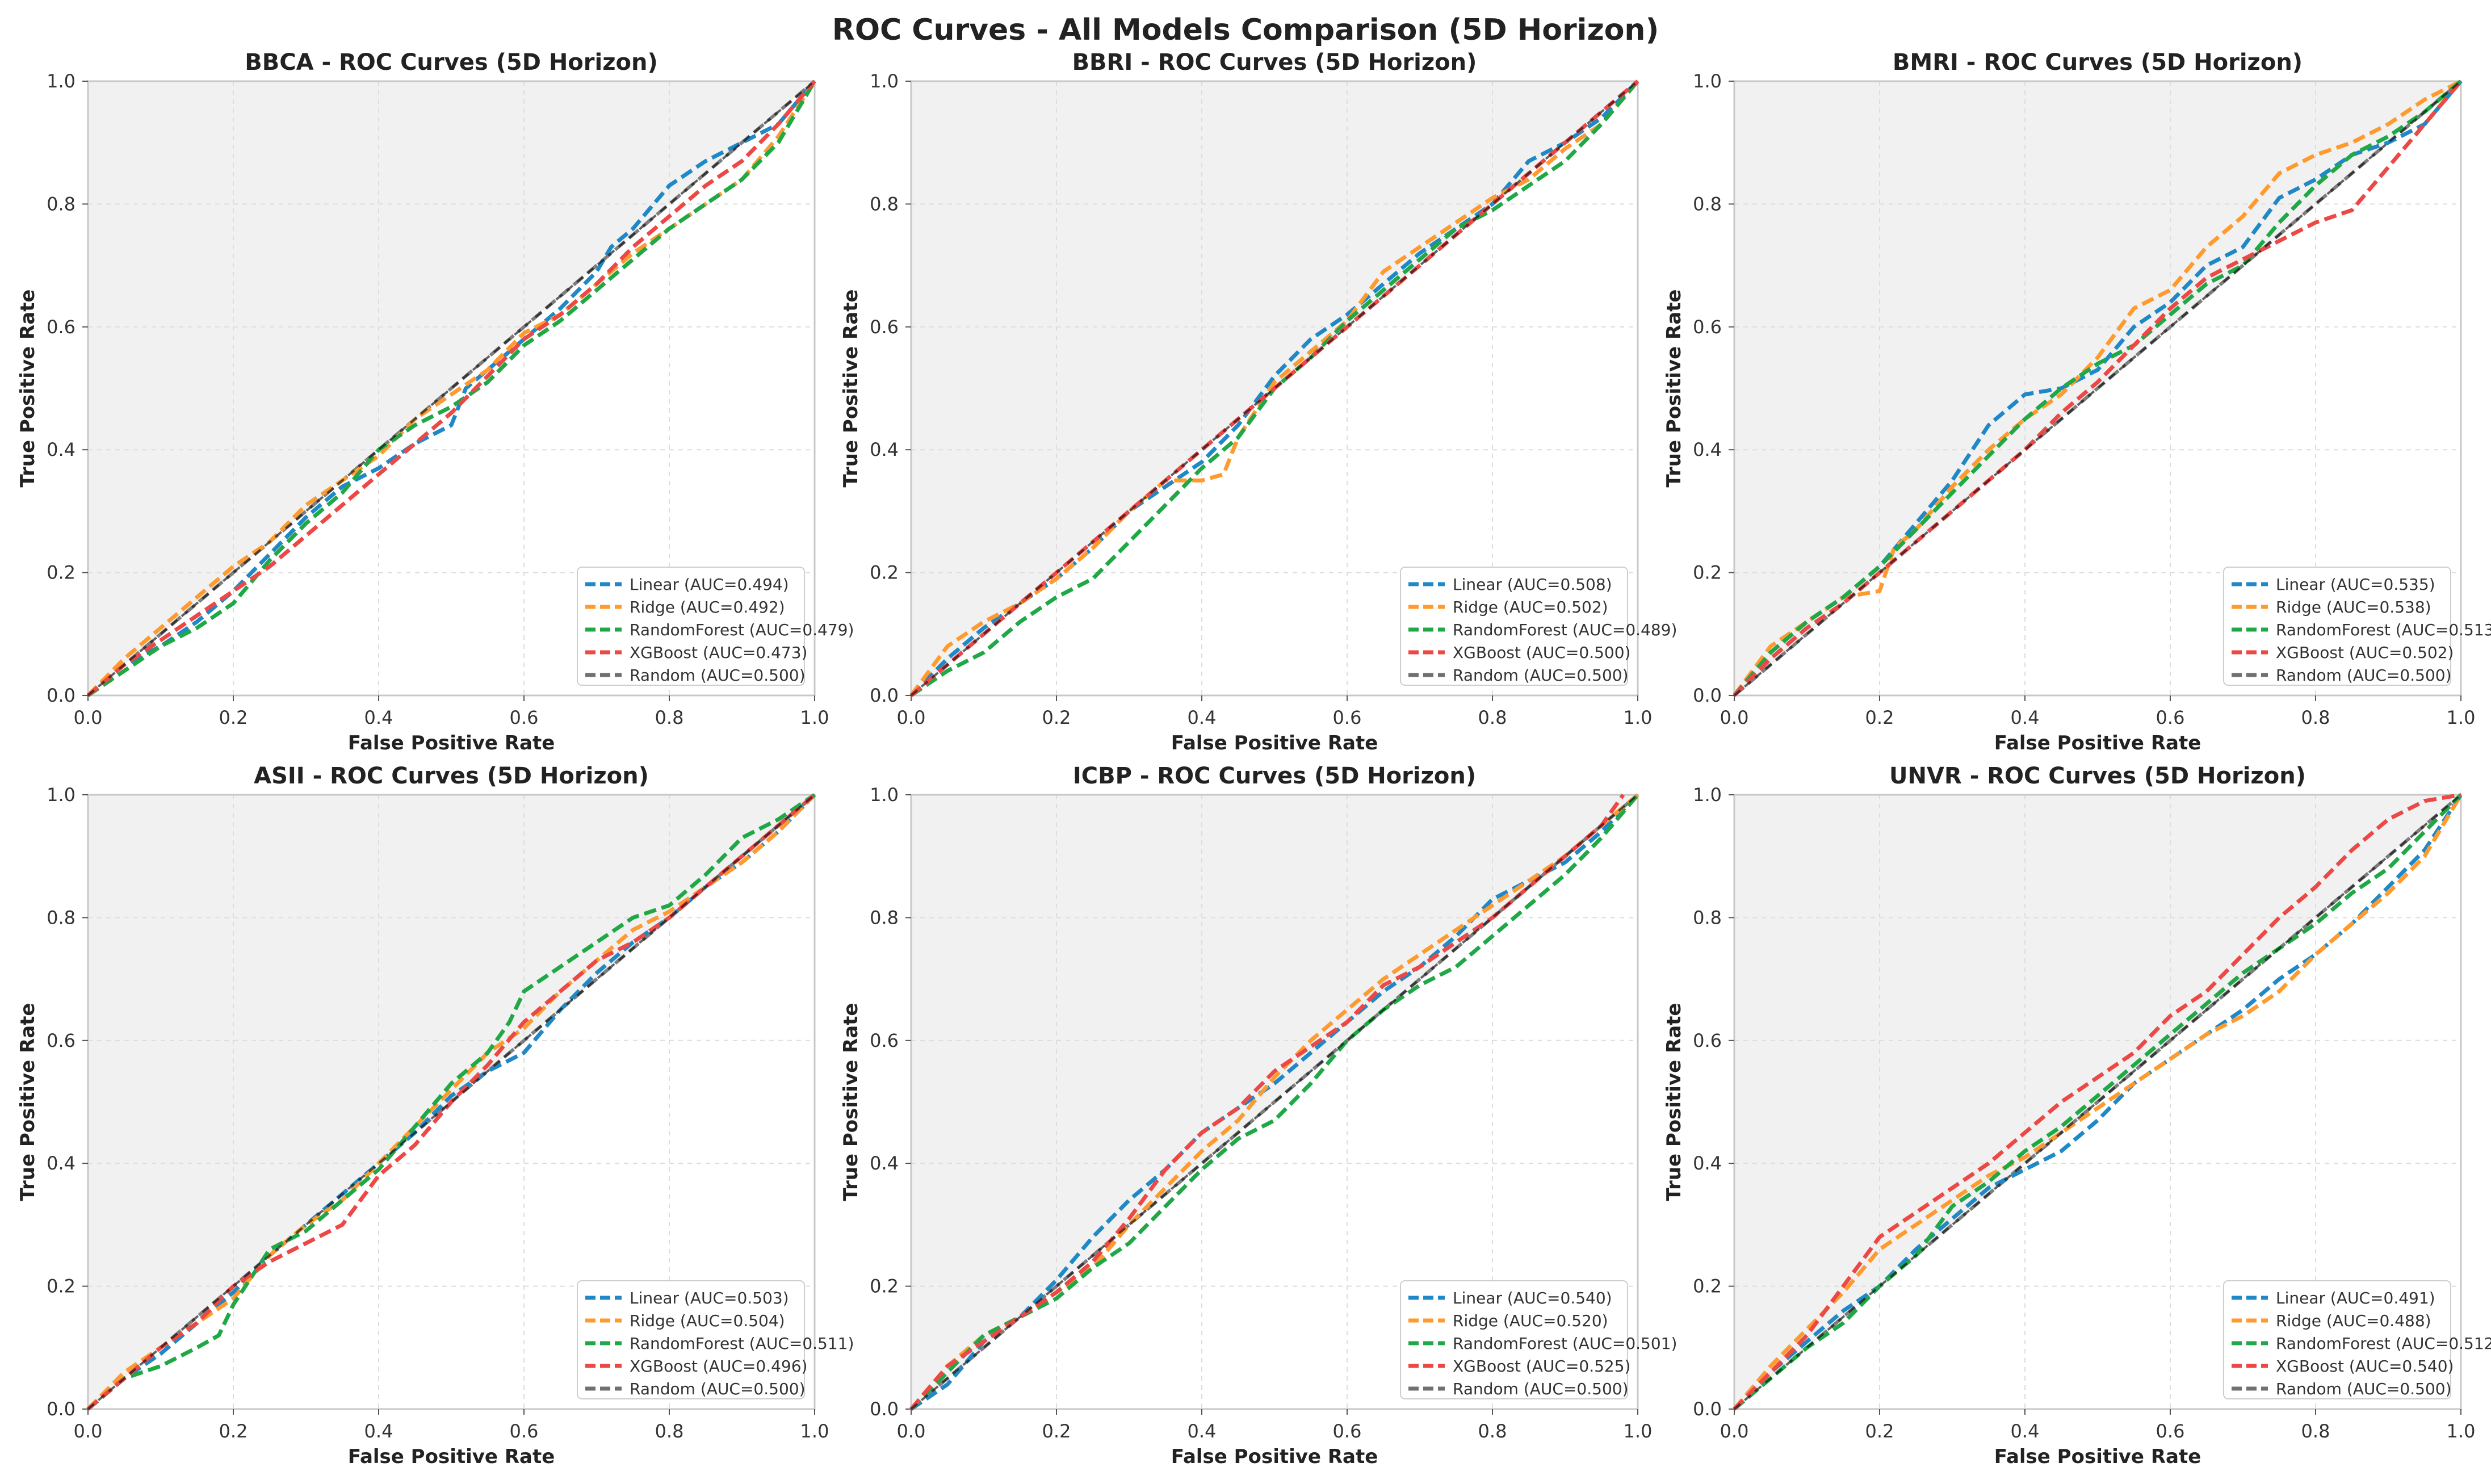 The height and width of the screenshot is (1484, 2491). What do you see at coordinates (1565, 630) in the screenshot?
I see `legend-label-randomforest: RandomForest (AUC=0.489)` at bounding box center [1565, 630].